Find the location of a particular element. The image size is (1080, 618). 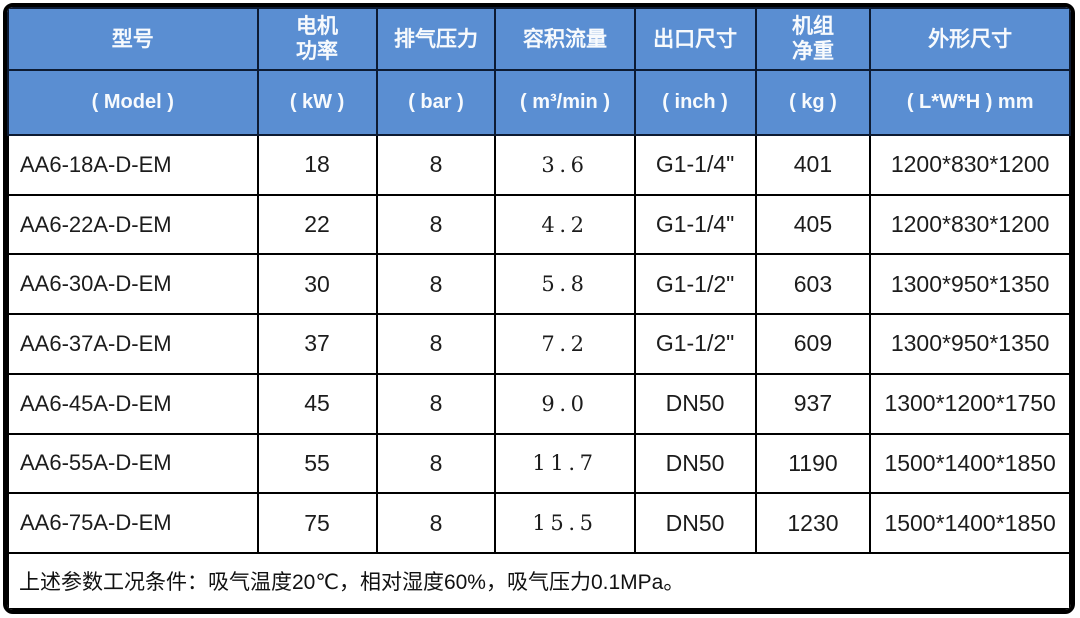

header-volume-flow-cn: 容积流量 is located at coordinates (565, 39).